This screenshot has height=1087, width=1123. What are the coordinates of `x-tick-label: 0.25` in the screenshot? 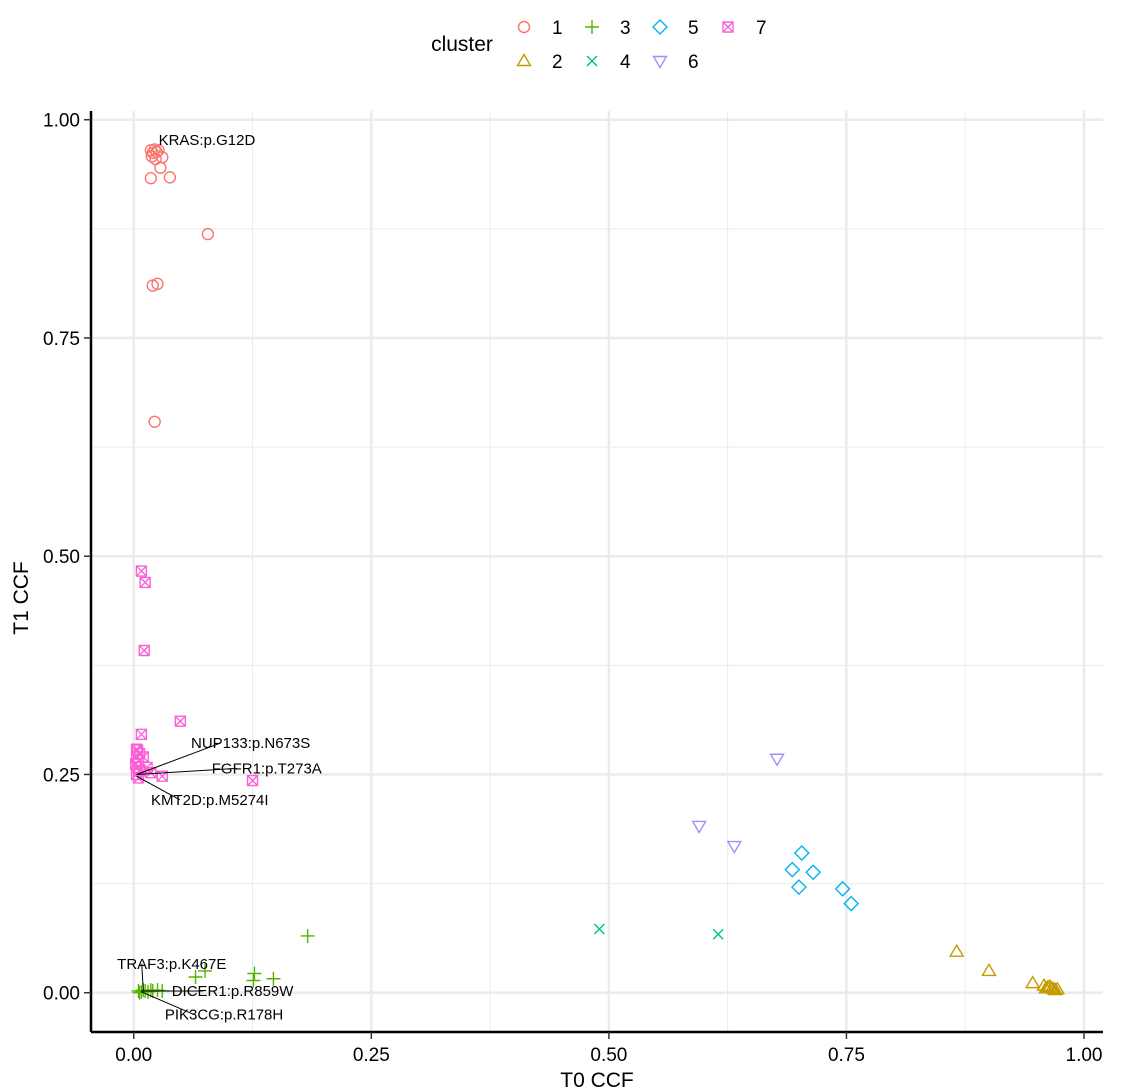 It's located at (371, 1055).